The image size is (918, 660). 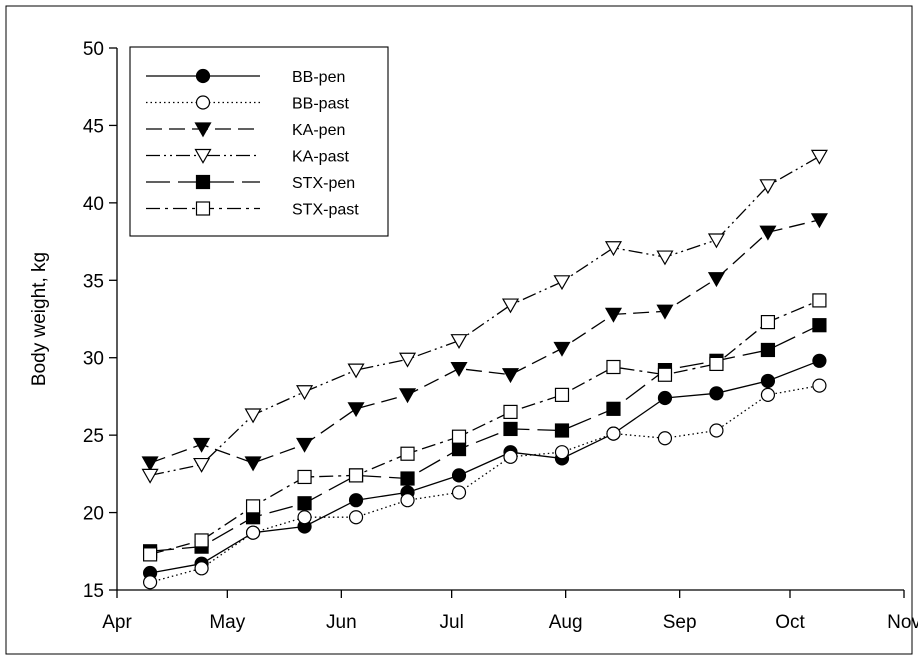 What do you see at coordinates (790, 622) in the screenshot?
I see `x-tick-label: Oct` at bounding box center [790, 622].